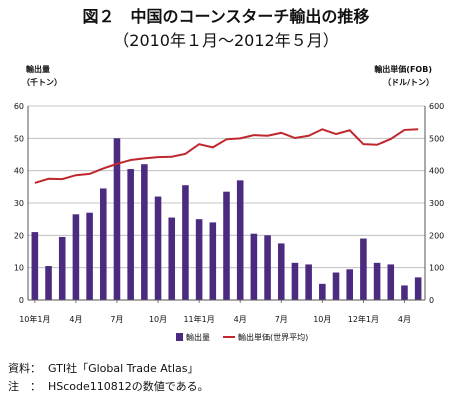 This screenshot has height=402, width=452. I want to click on y-left-tick-label: 60, so click(19, 106).